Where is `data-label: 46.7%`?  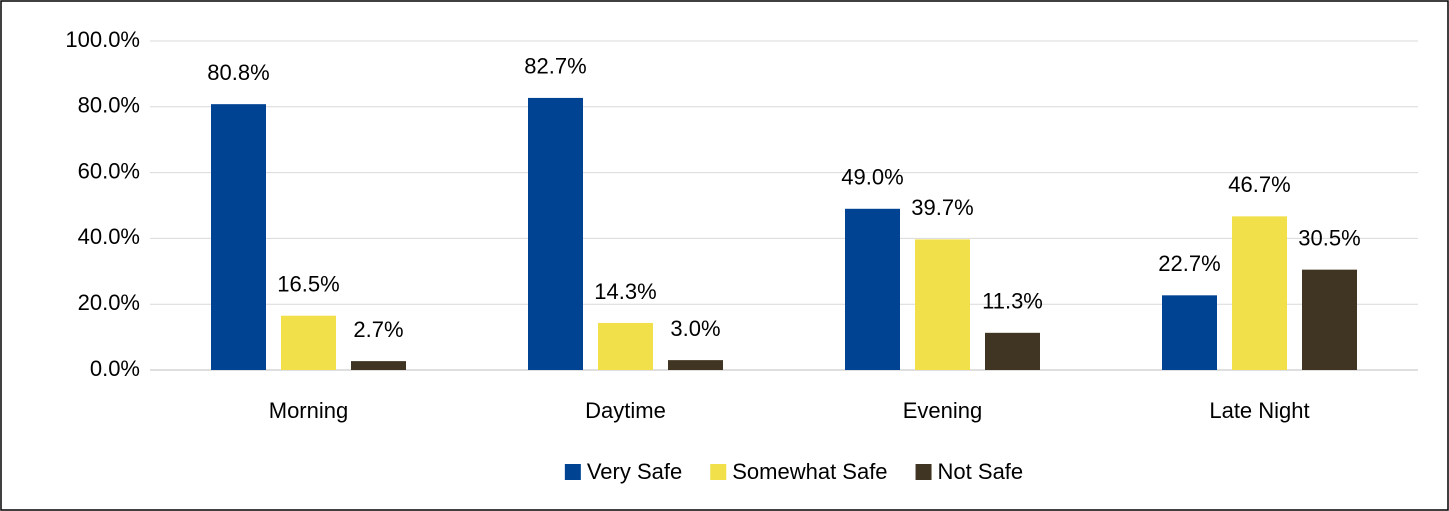
data-label: 46.7% is located at coordinates (1259, 184).